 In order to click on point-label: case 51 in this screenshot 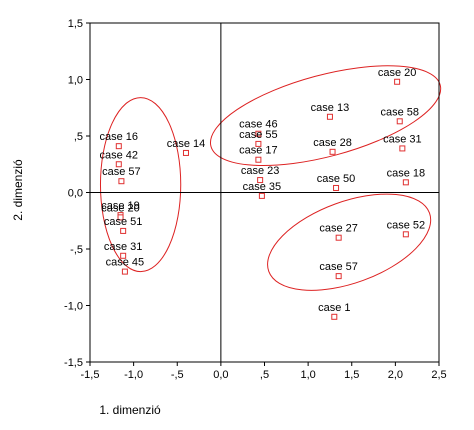, I will do `click(123, 222)`.